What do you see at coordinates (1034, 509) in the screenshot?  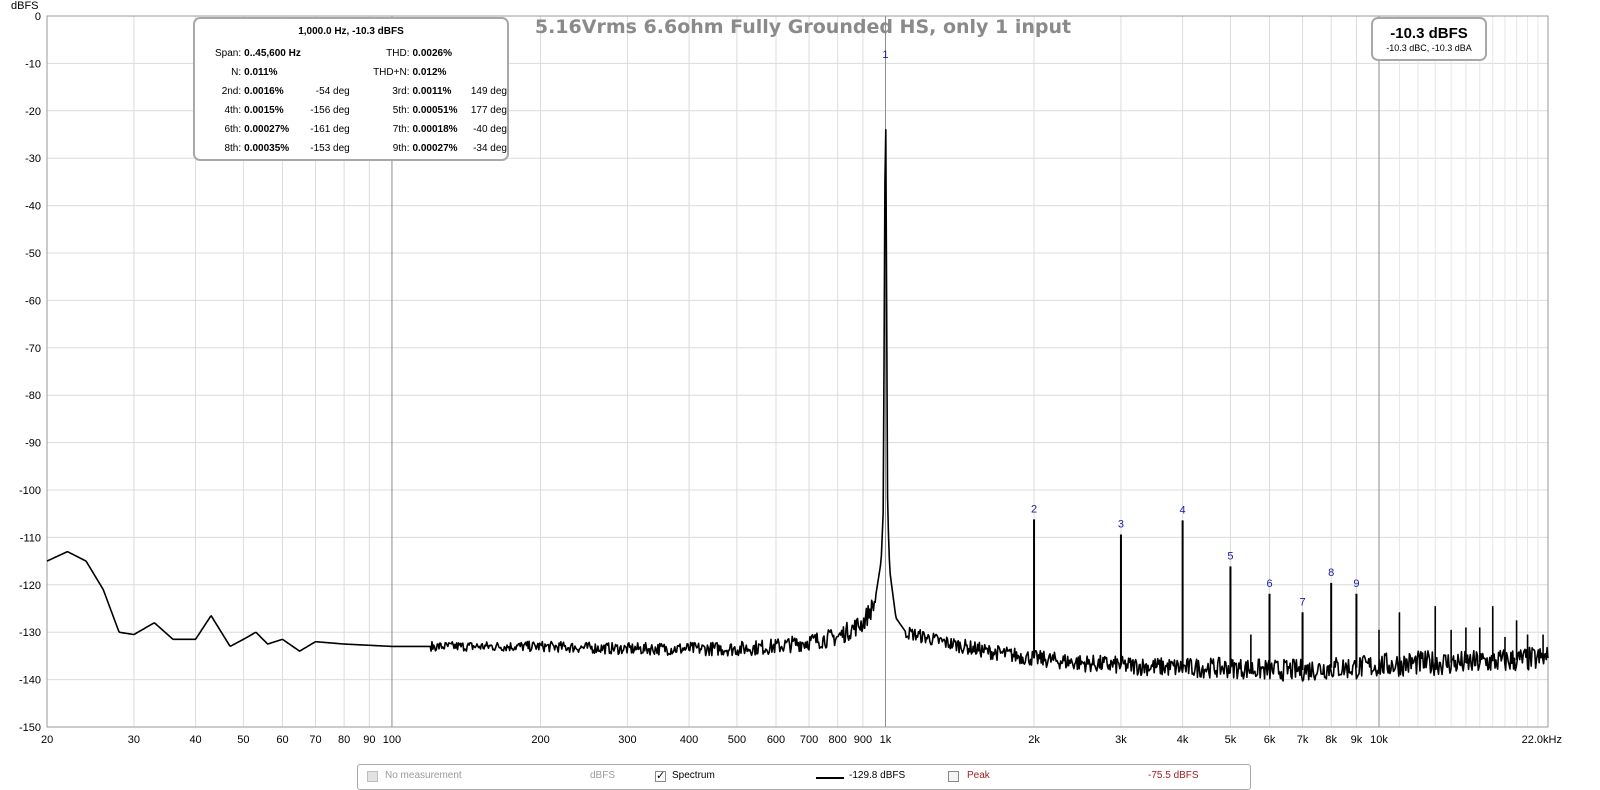 I see `harmonic-number: 2` at bounding box center [1034, 509].